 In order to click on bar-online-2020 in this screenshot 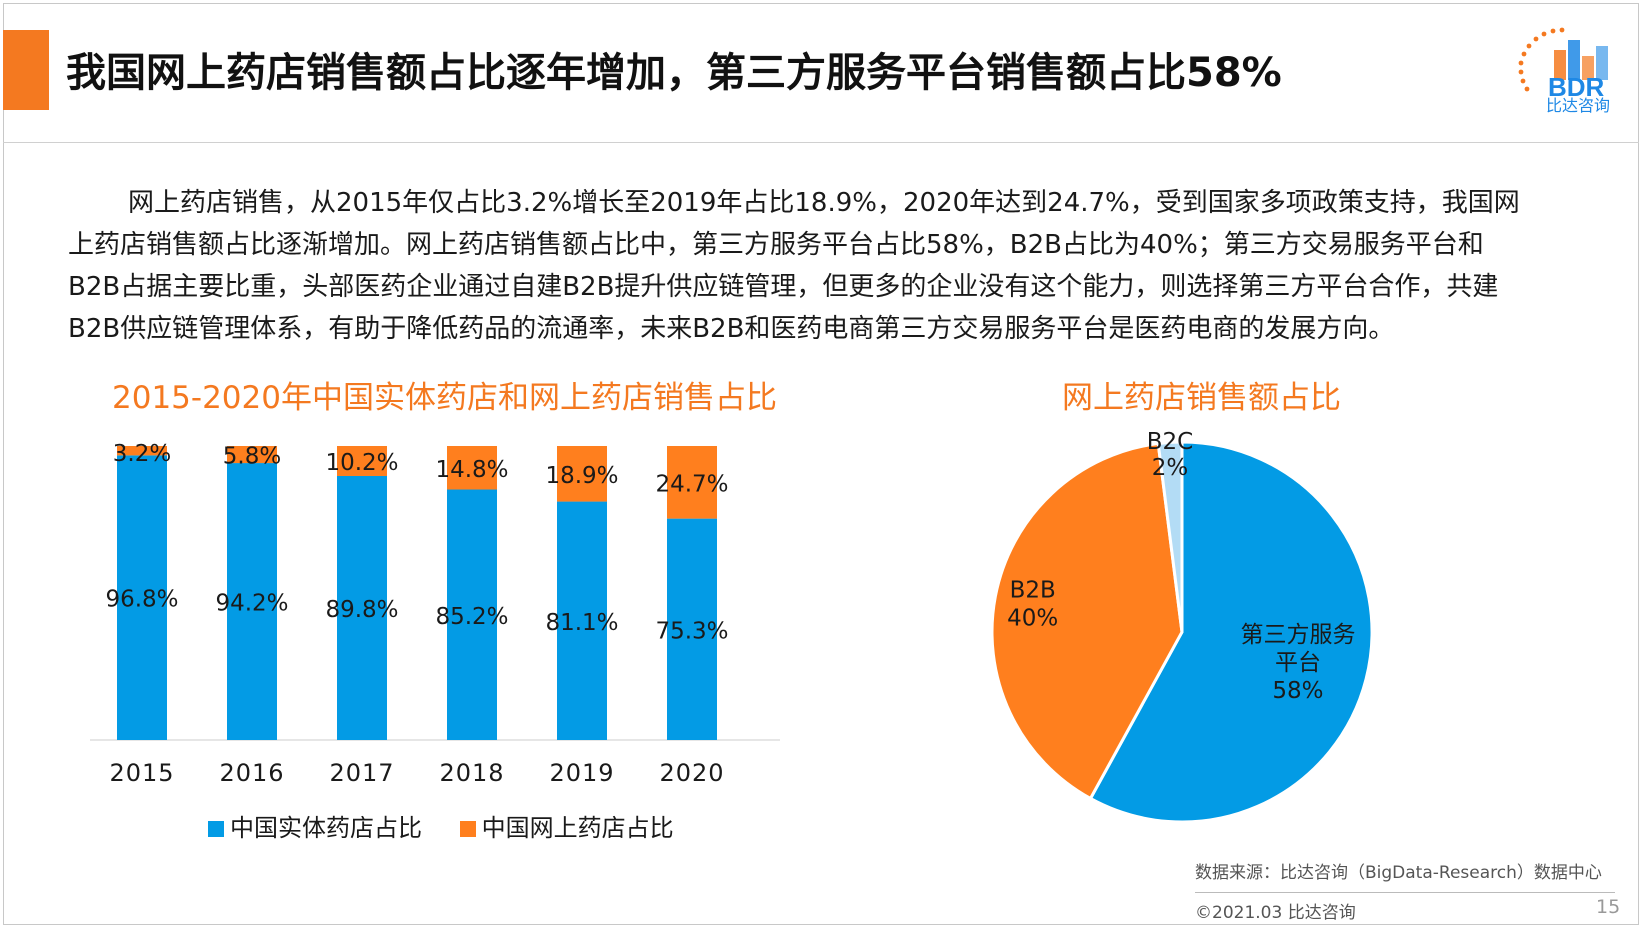, I will do `click(692, 482)`.